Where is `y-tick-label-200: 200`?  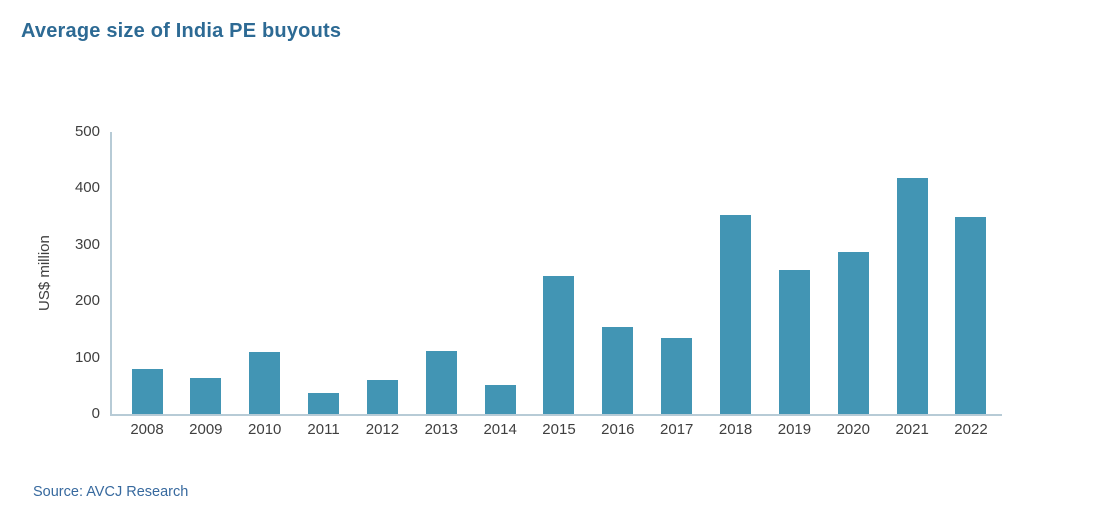
y-tick-label-200: 200 is located at coordinates (87, 301).